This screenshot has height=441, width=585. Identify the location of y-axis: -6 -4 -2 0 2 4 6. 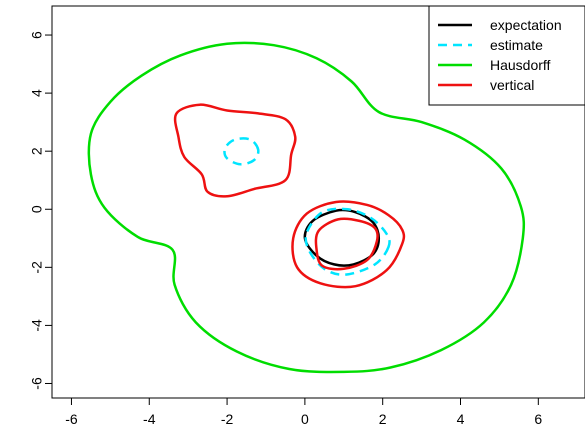
(41, 210).